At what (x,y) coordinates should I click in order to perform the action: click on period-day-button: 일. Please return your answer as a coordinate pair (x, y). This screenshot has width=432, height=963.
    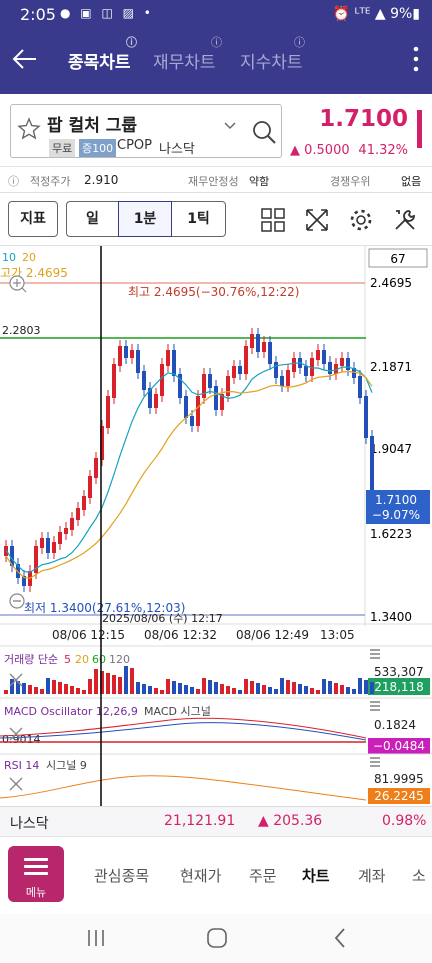
    Looking at the image, I should click on (92, 219).